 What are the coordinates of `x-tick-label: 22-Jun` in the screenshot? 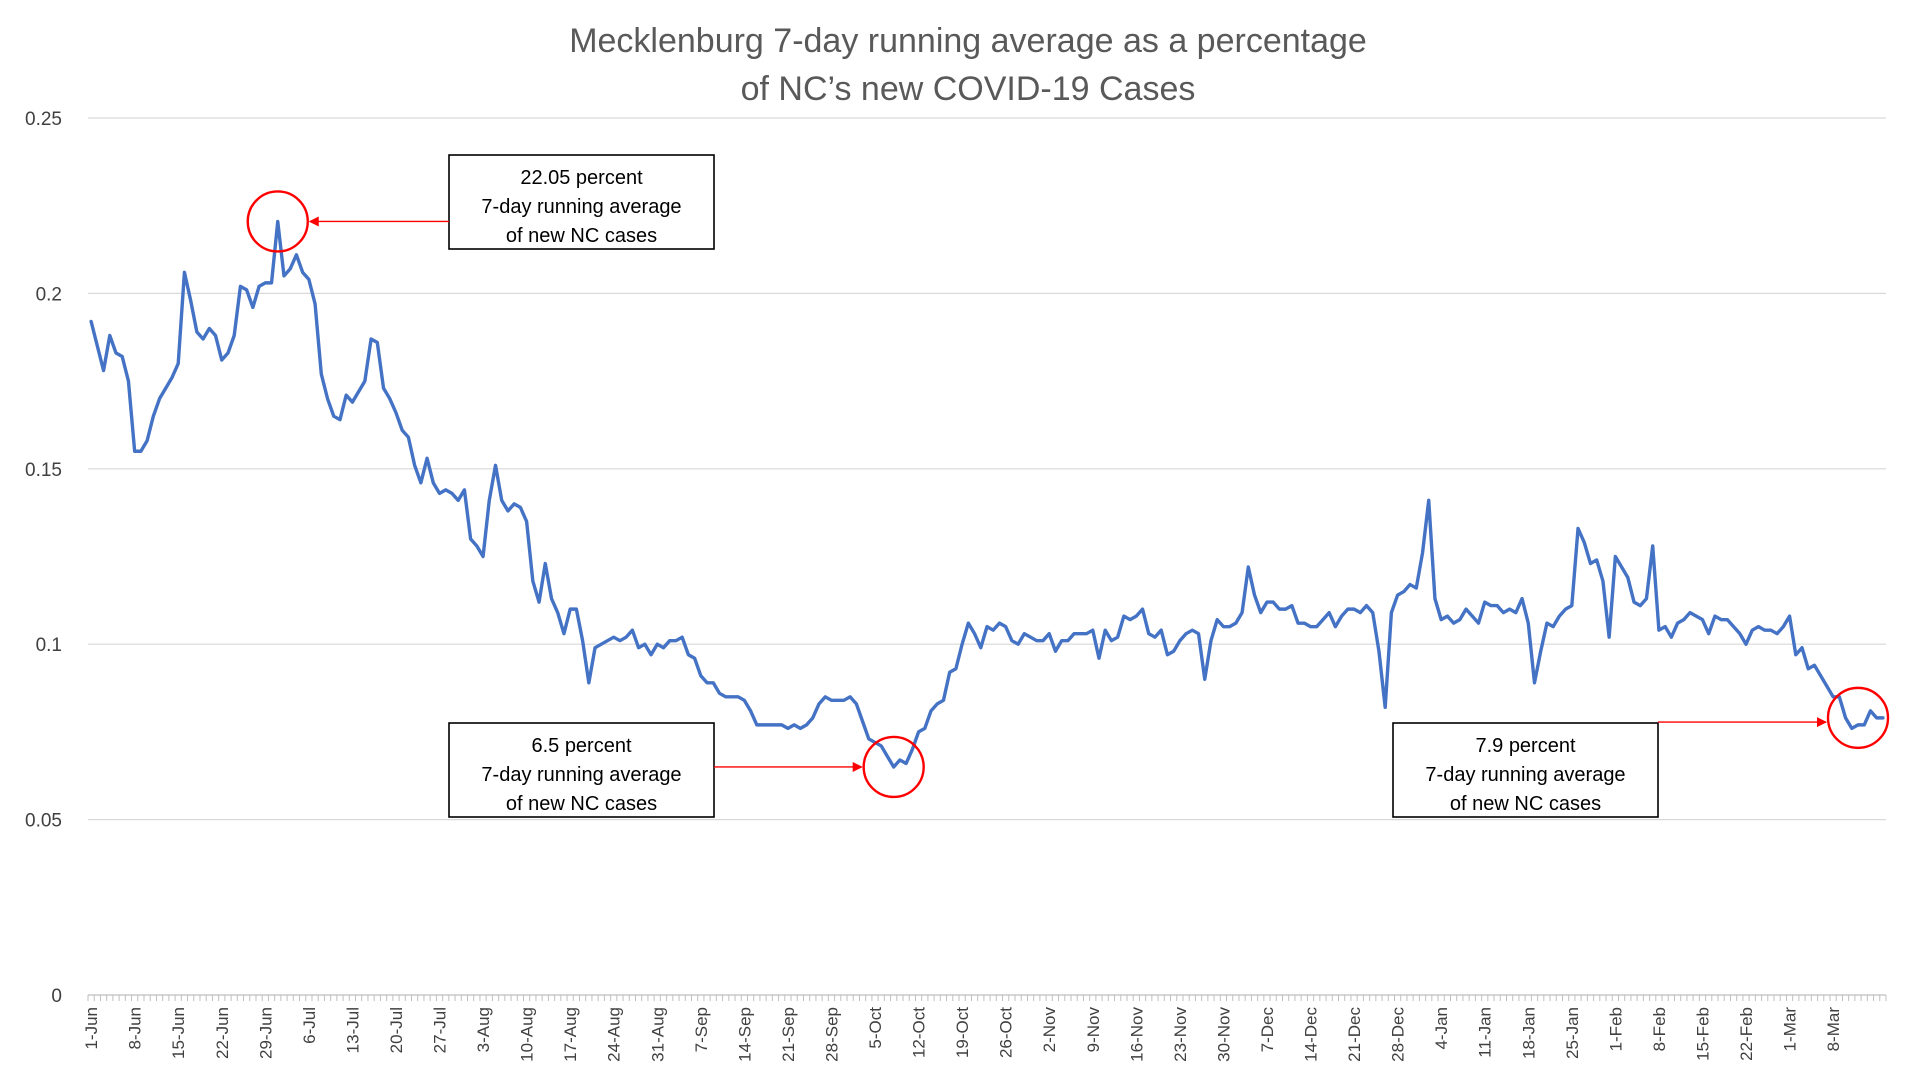 It's located at (222, 1033).